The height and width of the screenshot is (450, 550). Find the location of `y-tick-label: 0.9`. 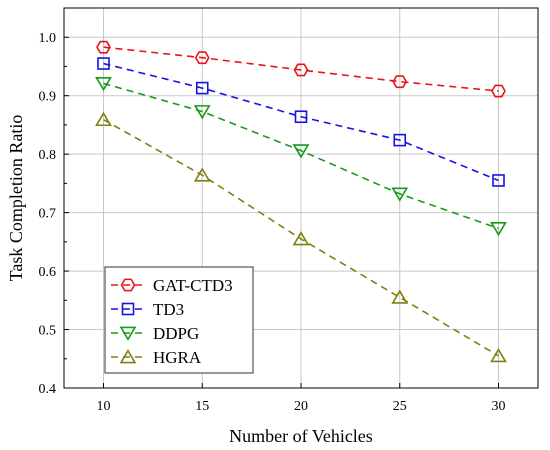

y-tick-label: 0.9 is located at coordinates (48, 97).